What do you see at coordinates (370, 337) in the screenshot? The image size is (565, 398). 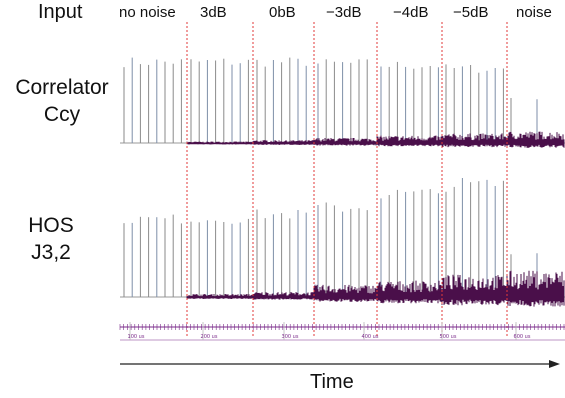 I see `time-tick-label: 400 us` at bounding box center [370, 337].